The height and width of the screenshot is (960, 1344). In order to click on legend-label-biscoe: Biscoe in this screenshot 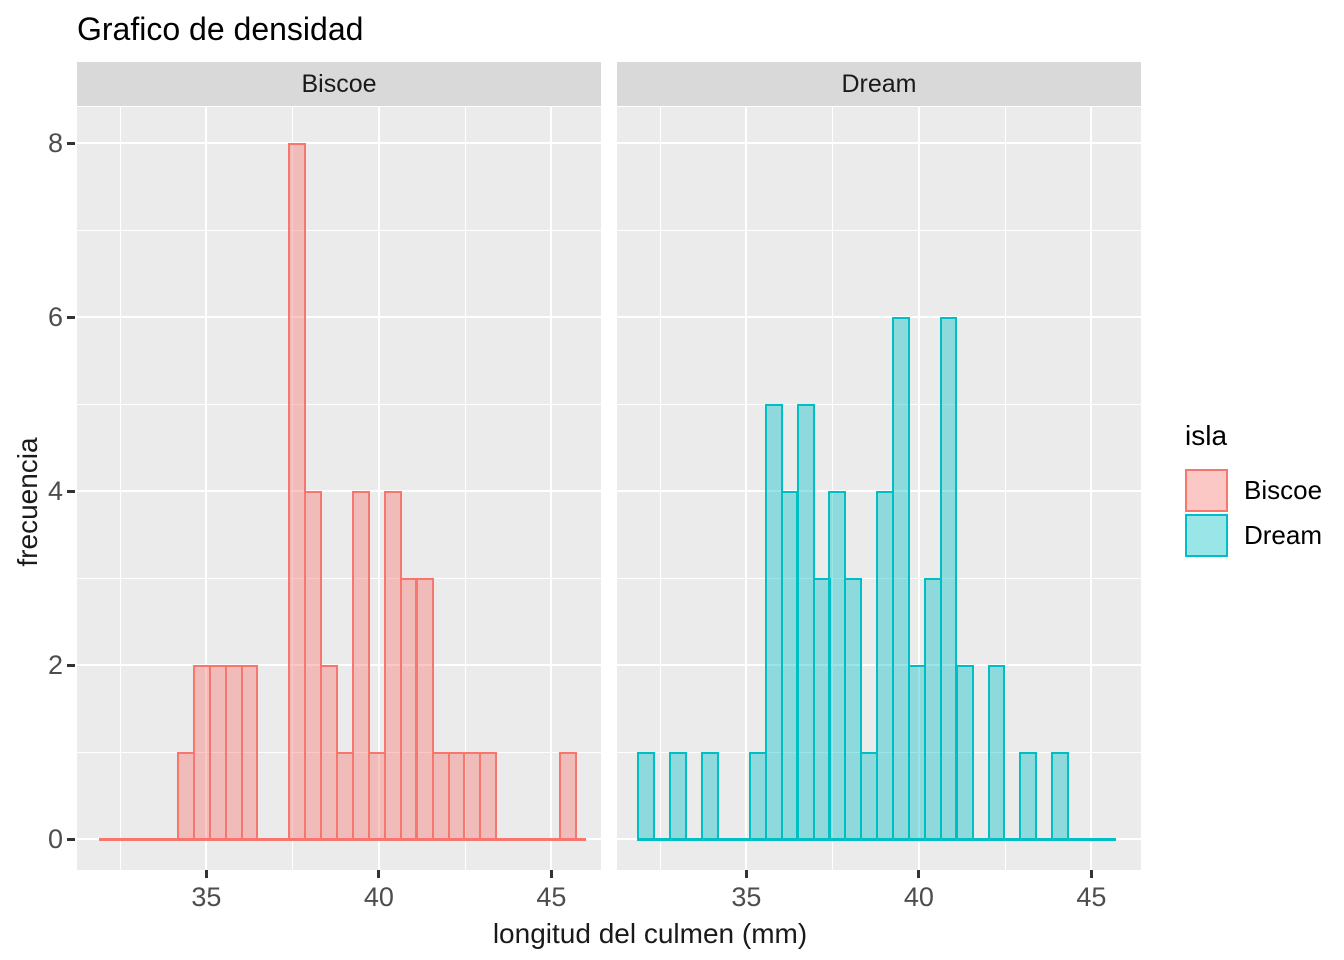, I will do `click(1283, 490)`.